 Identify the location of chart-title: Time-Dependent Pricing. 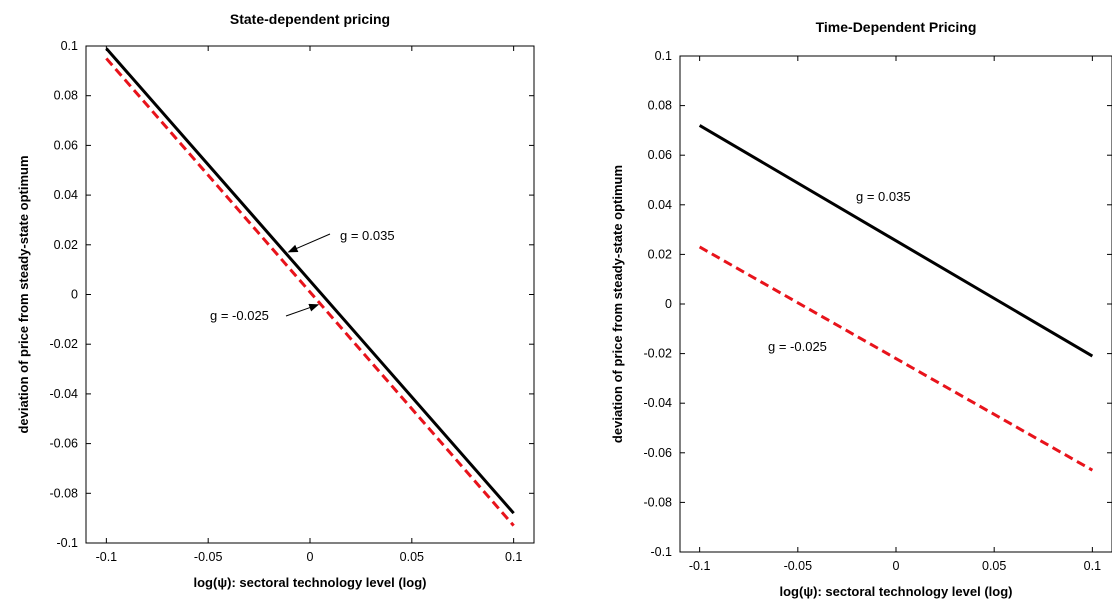
(896, 27).